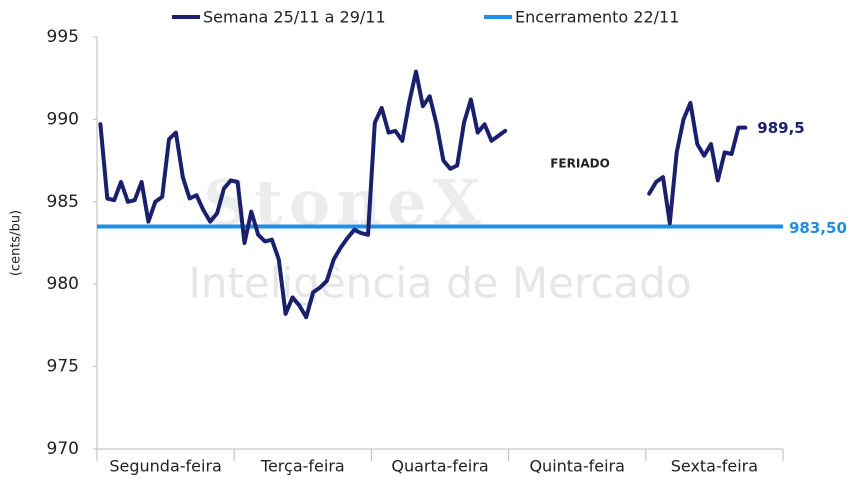 Image resolution: width=857 pixels, height=490 pixels. I want to click on legend-label: Encerramento 22/11, so click(597, 17).